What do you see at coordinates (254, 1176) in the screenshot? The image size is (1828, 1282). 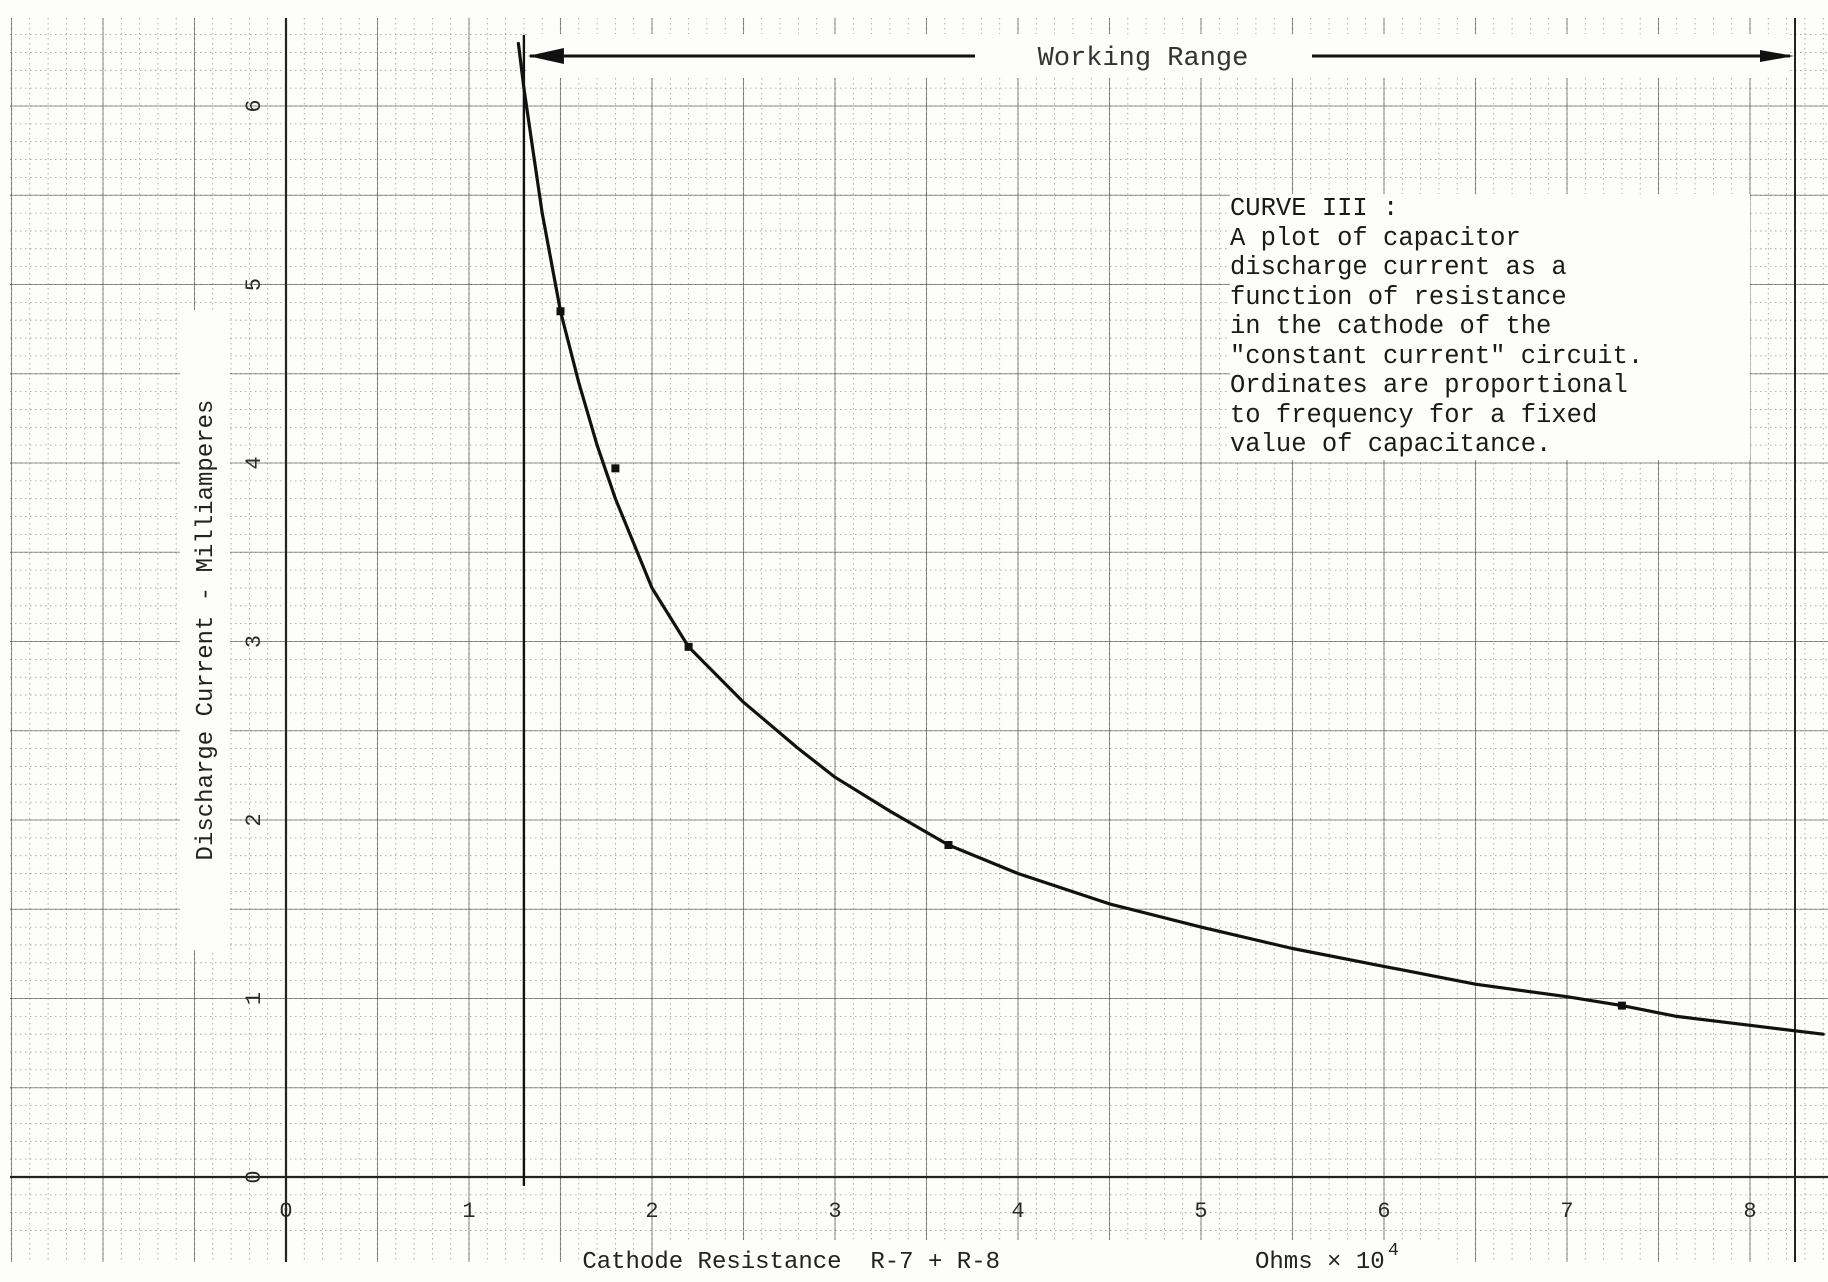 I see `y-tick-label: 0` at bounding box center [254, 1176].